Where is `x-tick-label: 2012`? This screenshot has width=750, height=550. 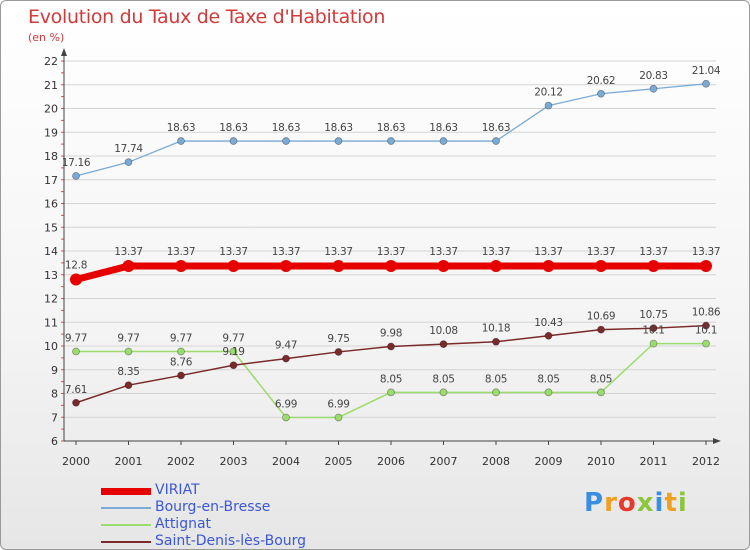
x-tick-label: 2012 is located at coordinates (706, 461).